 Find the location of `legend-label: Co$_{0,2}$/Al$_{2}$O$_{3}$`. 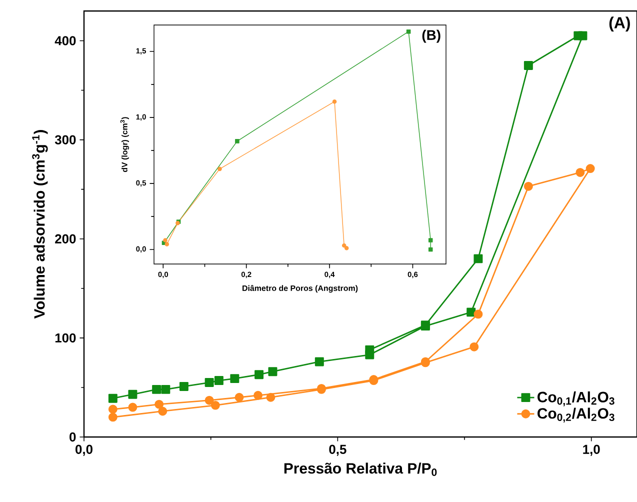

legend-label: Co$_{0,2}$/Al$_{2}$O$_{3}$ is located at coordinates (576, 415).